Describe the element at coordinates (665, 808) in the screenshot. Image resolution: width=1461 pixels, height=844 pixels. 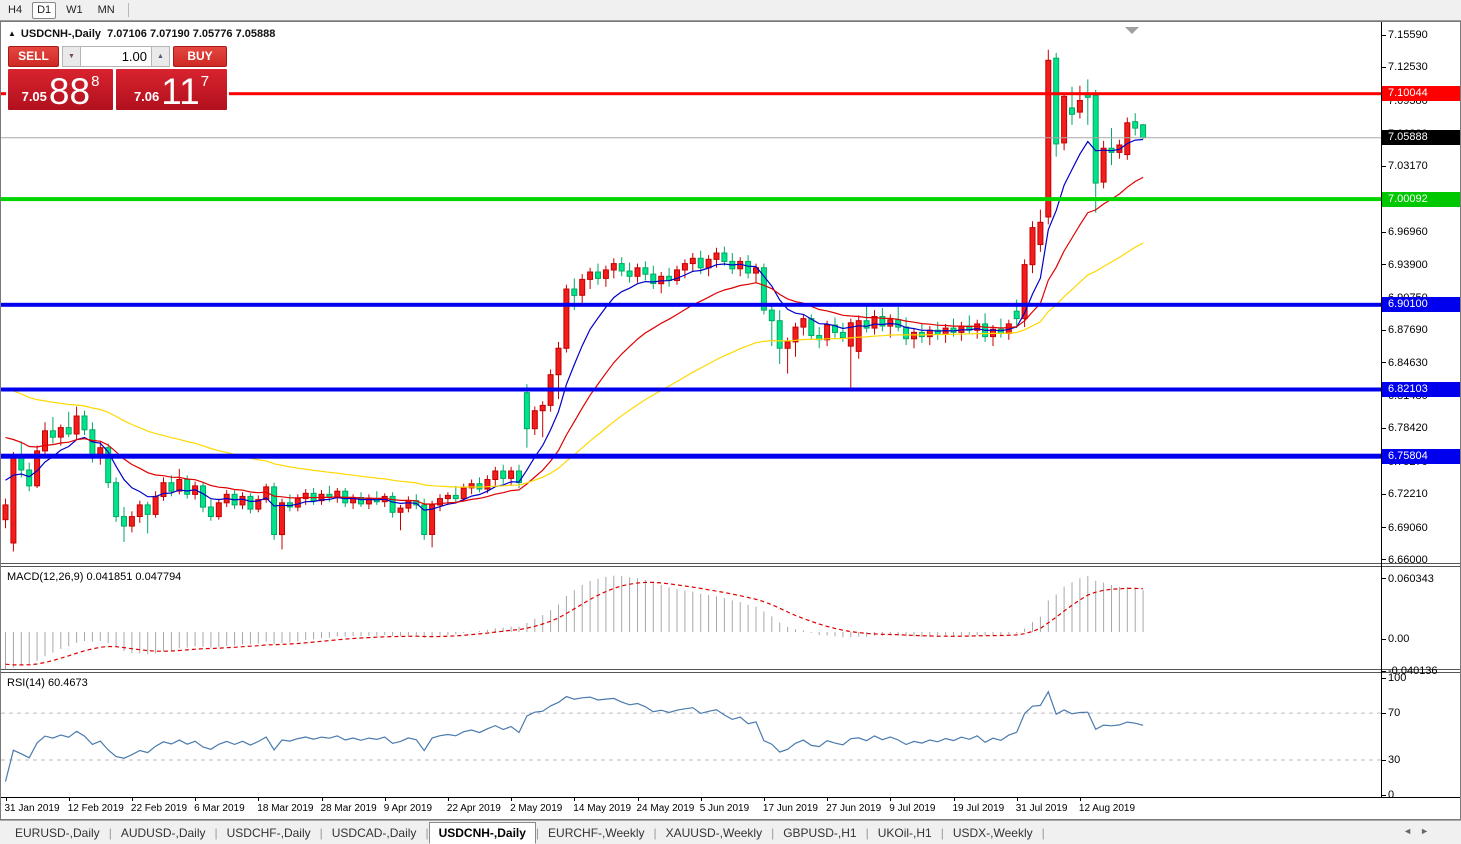
I see `date-label: 24 May 2019` at that location.